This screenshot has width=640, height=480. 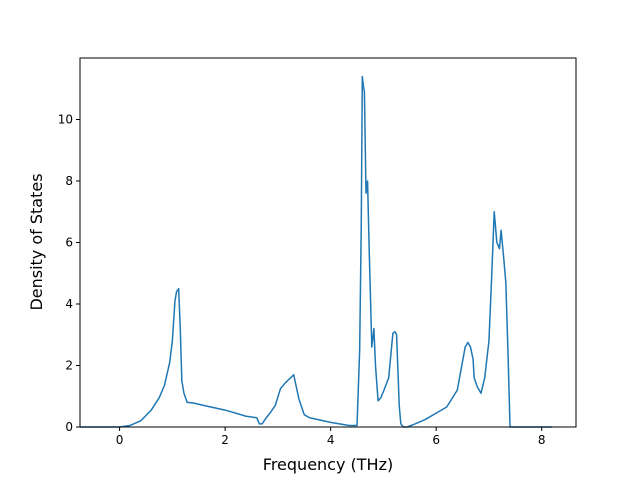 I want to click on y-tick-label: 2, so click(x=69, y=366).